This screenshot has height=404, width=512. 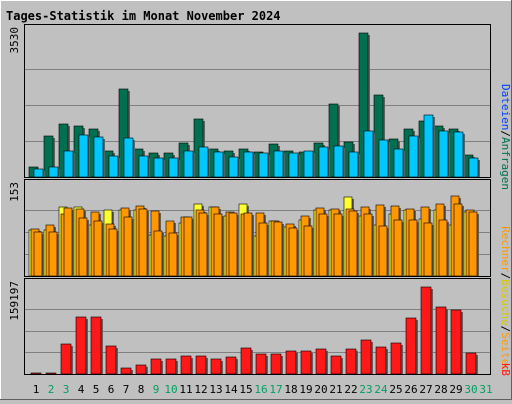 I want to click on x-label-day-10: 10, so click(x=170, y=389).